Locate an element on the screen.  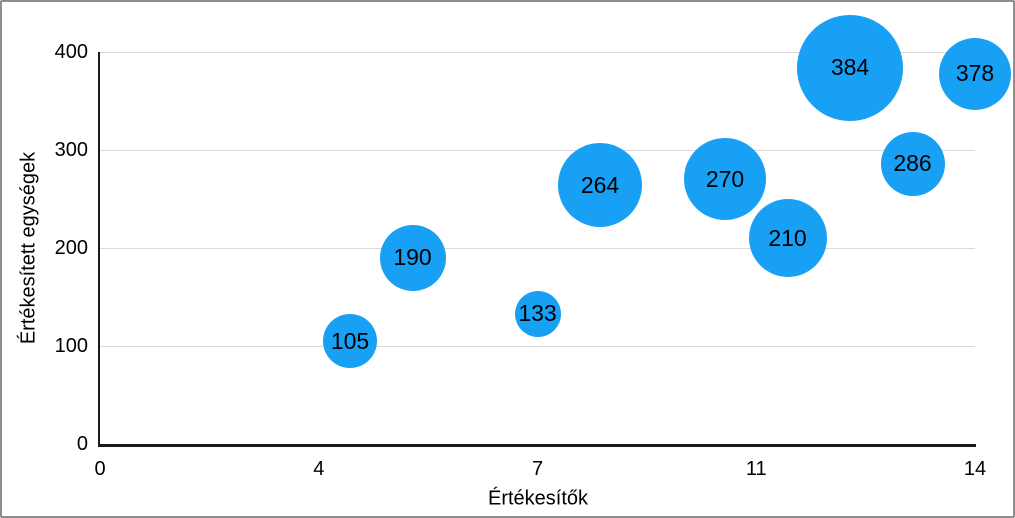
y-tick-label: 400 is located at coordinates (71, 52).